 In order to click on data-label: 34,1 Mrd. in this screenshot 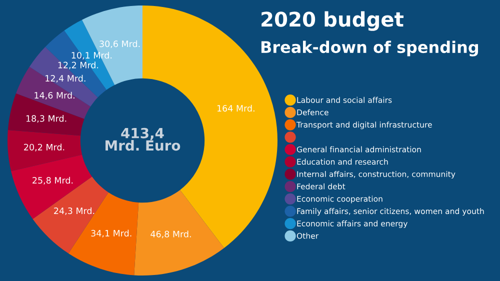, I will do `click(111, 234)`.